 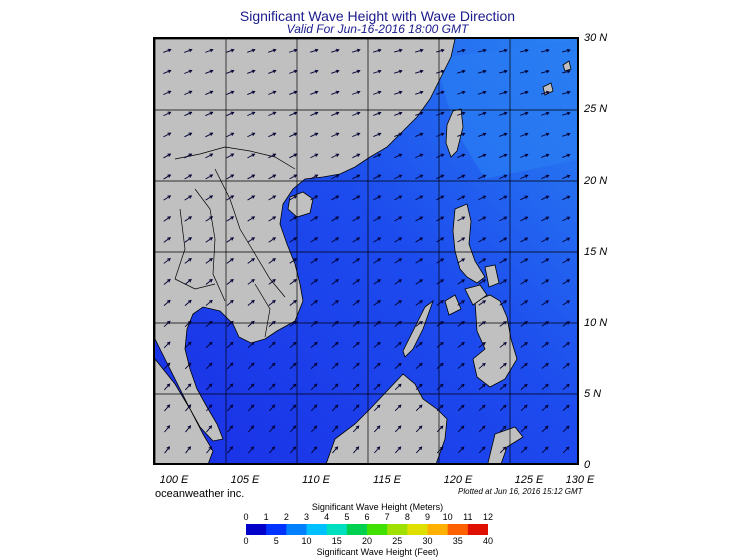 What do you see at coordinates (418, 328) in the screenshot?
I see `land-palawan` at bounding box center [418, 328].